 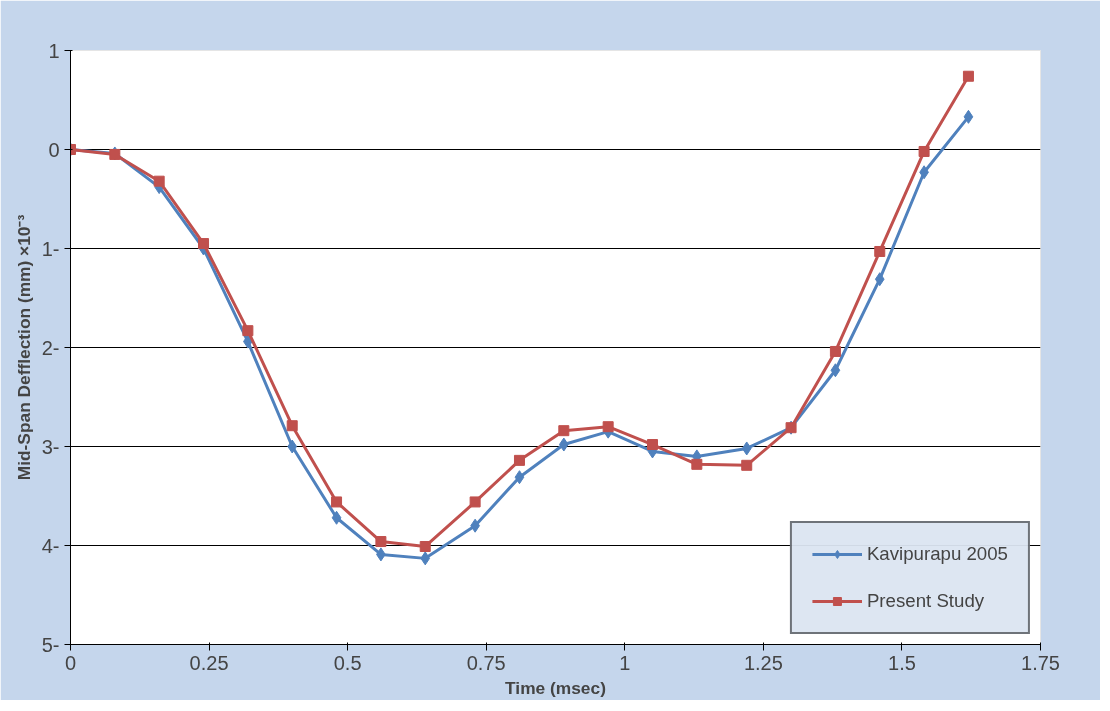 I want to click on y-tick-label: 2-, so click(x=50, y=347).